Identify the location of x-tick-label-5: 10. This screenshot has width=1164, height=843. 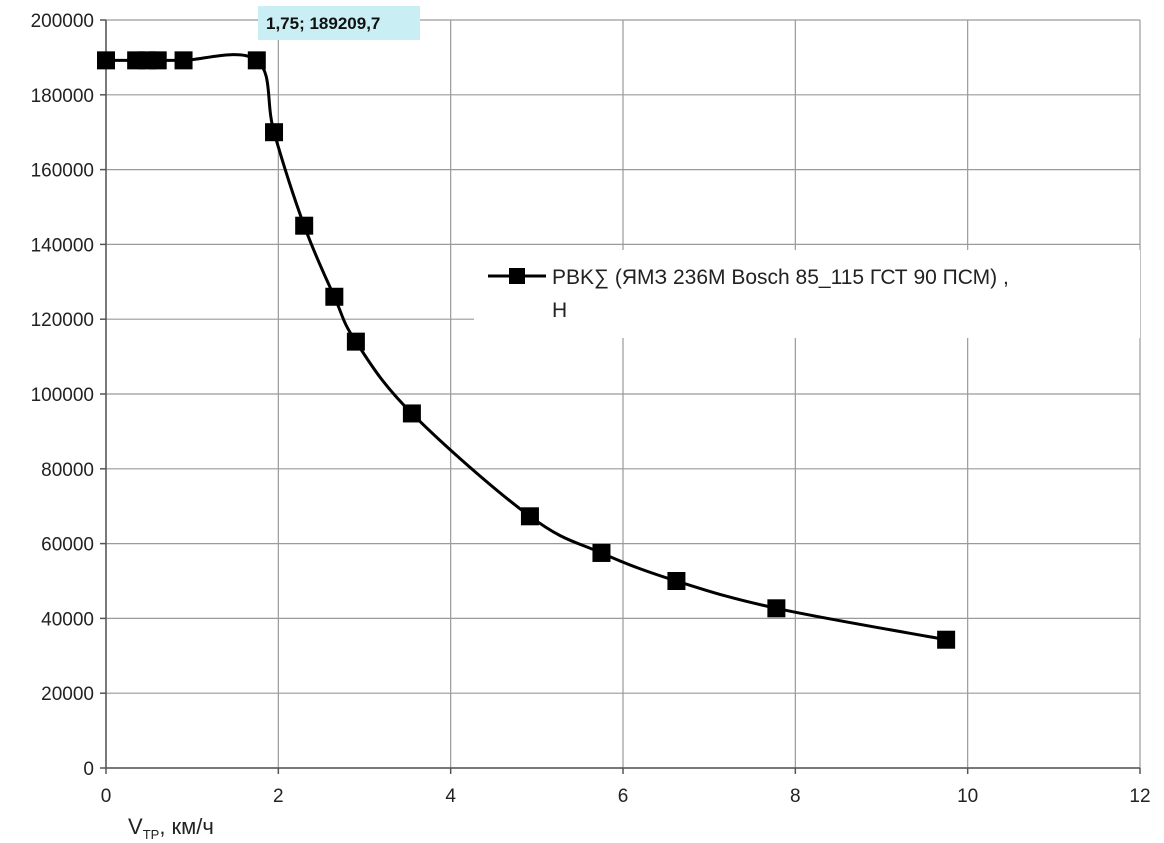
(967, 796).